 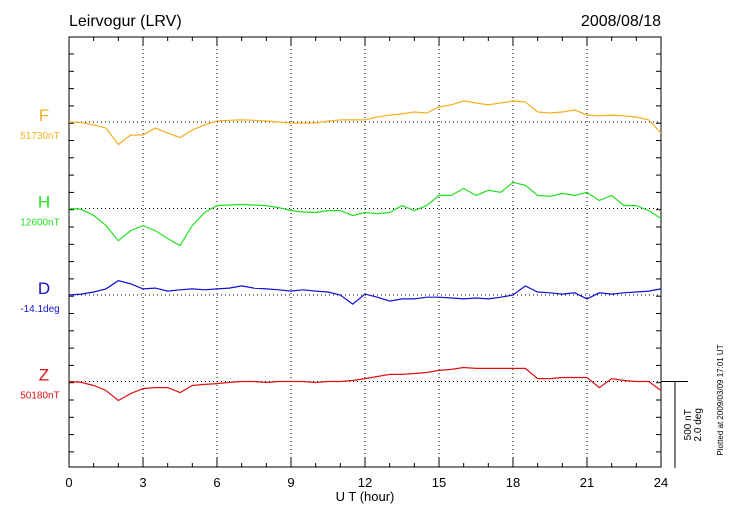 I want to click on x-tick-label: 24, so click(x=661, y=482).